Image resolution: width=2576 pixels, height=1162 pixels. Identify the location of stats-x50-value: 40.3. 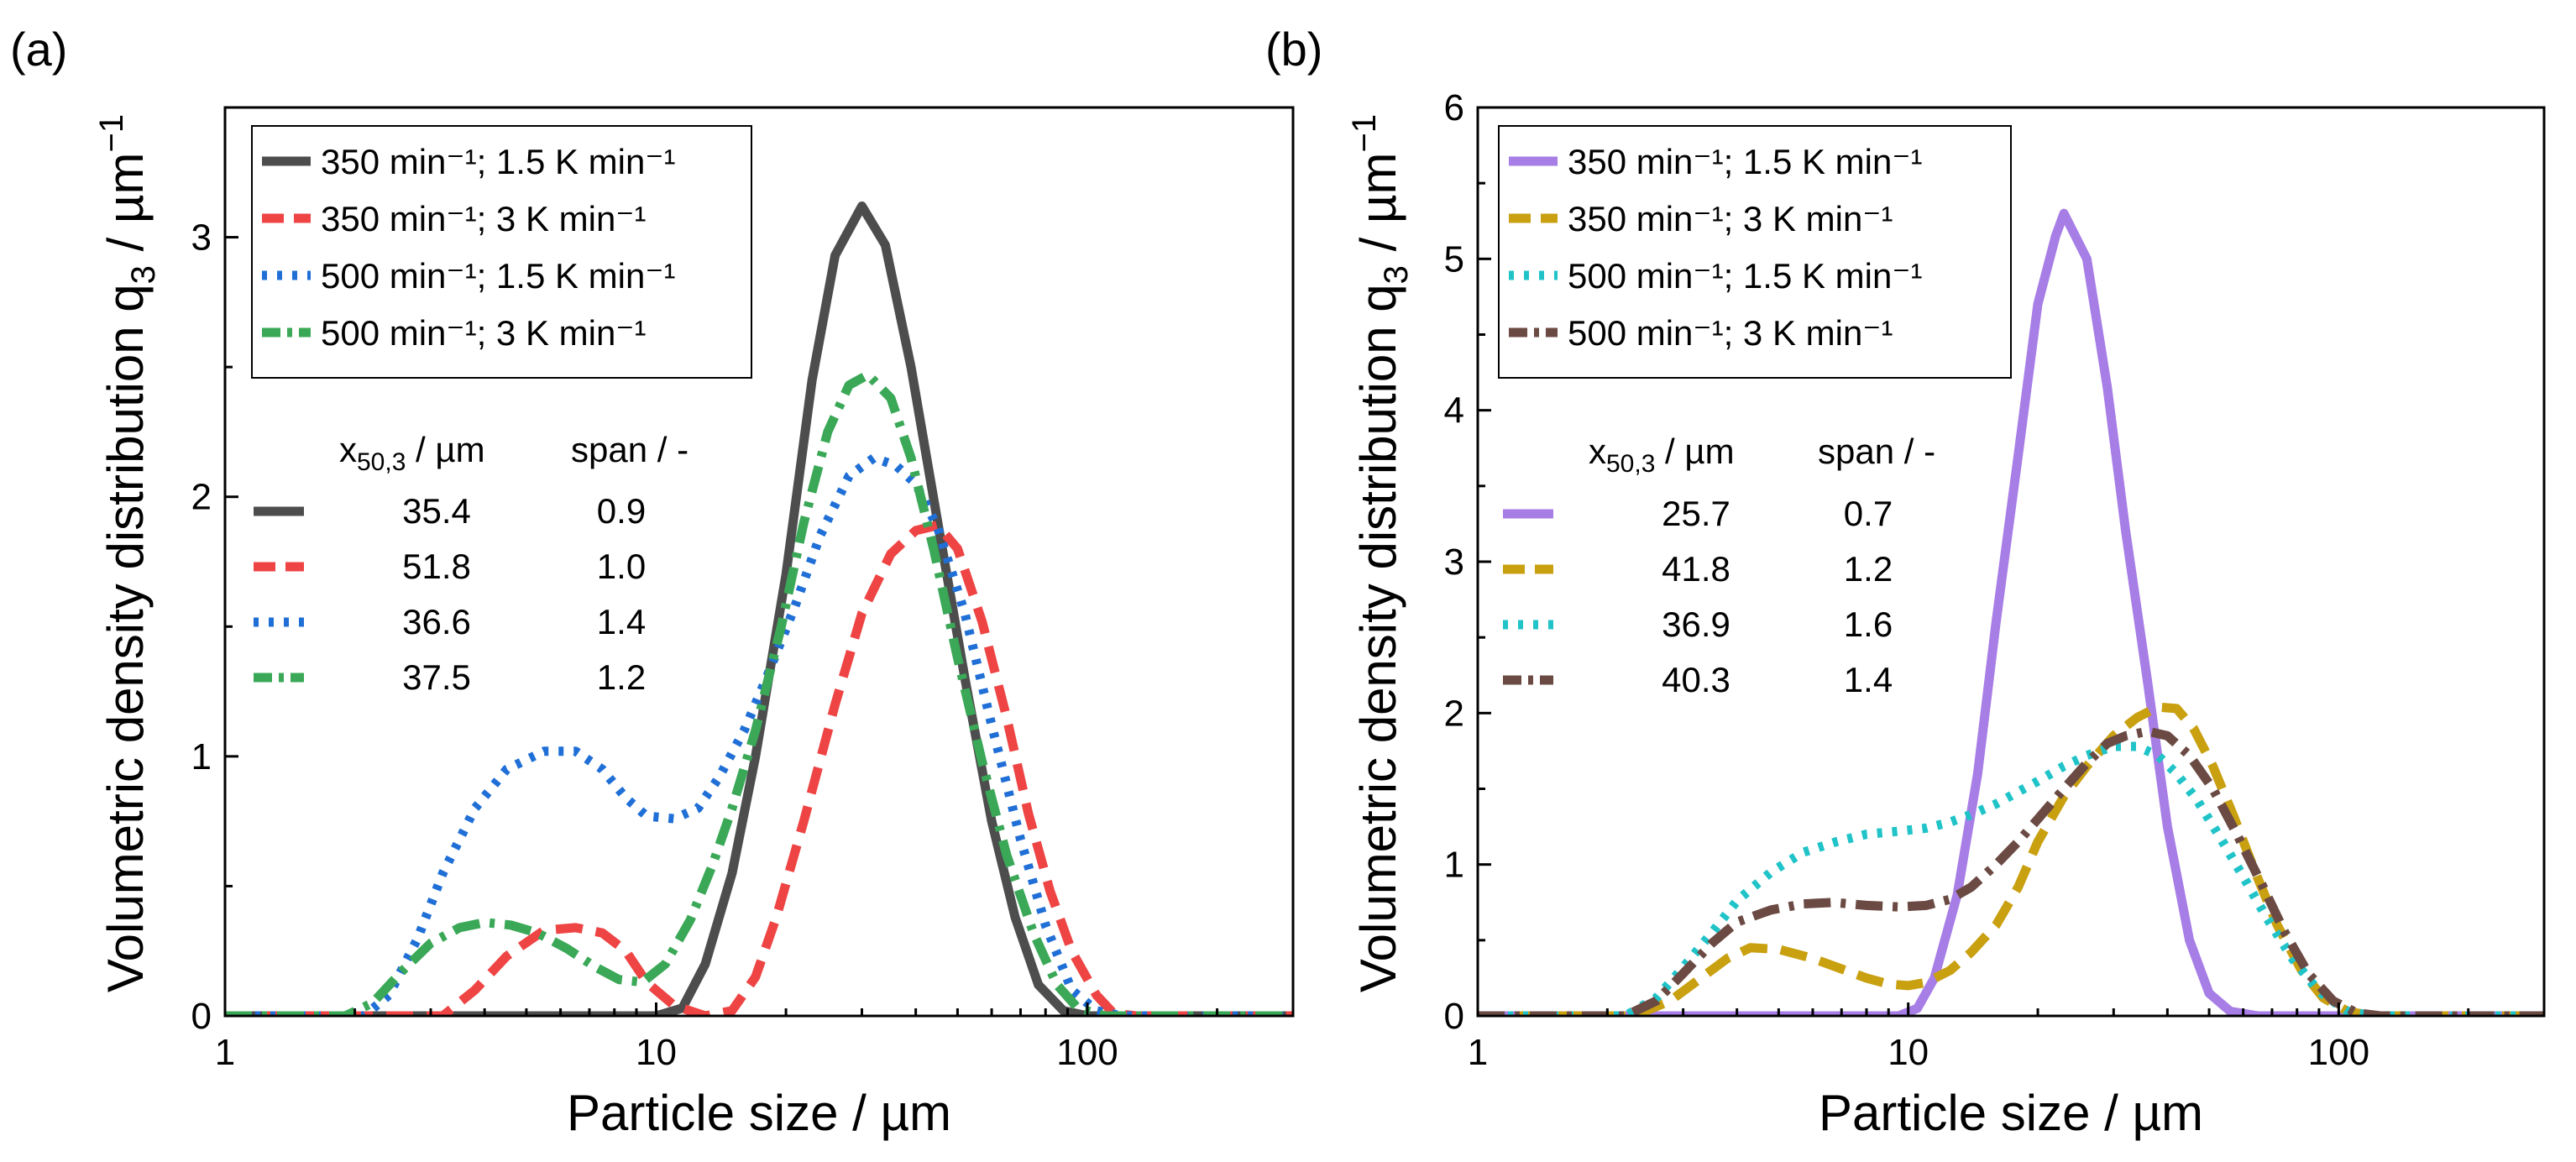
(1696, 680).